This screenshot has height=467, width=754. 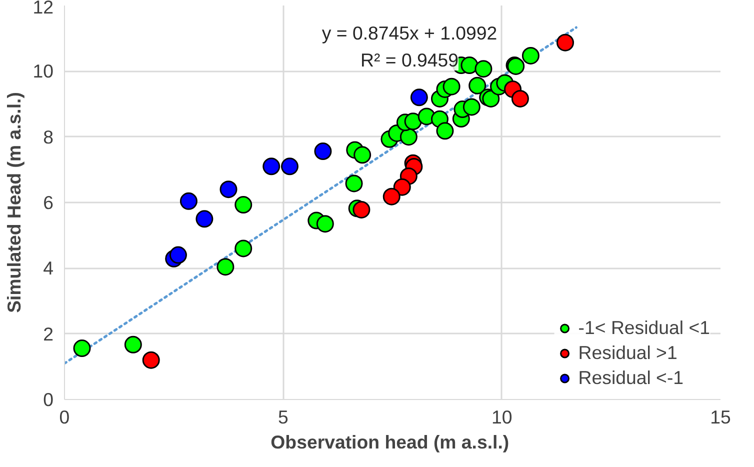 What do you see at coordinates (409, 60) in the screenshot?
I see `annotation: R² = 0.9459` at bounding box center [409, 60].